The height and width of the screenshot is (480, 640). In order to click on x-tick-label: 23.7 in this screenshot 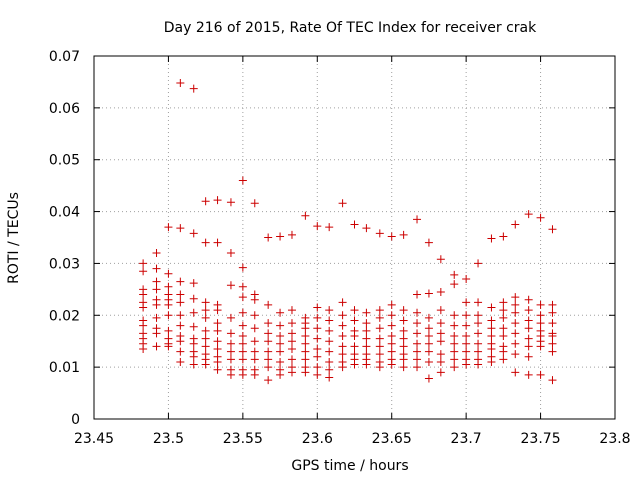, I will do `click(466, 439)`.